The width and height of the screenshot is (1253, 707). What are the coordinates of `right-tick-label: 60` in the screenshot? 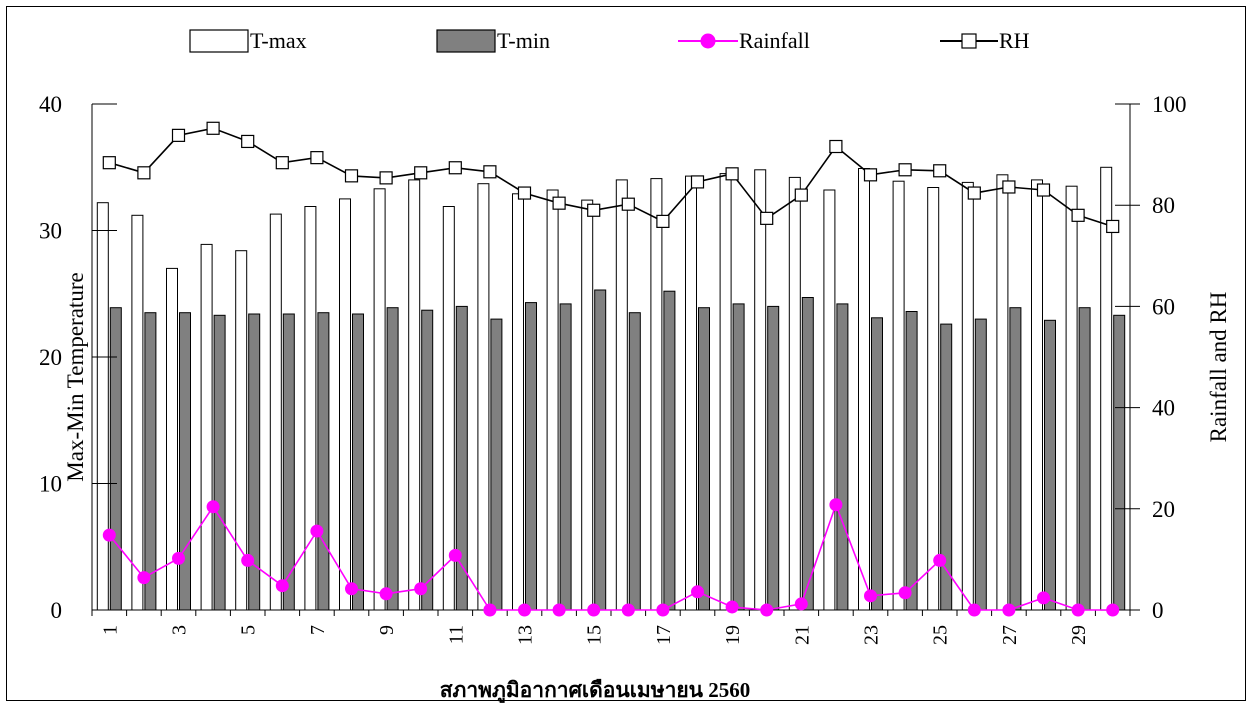 It's located at (1163, 306).